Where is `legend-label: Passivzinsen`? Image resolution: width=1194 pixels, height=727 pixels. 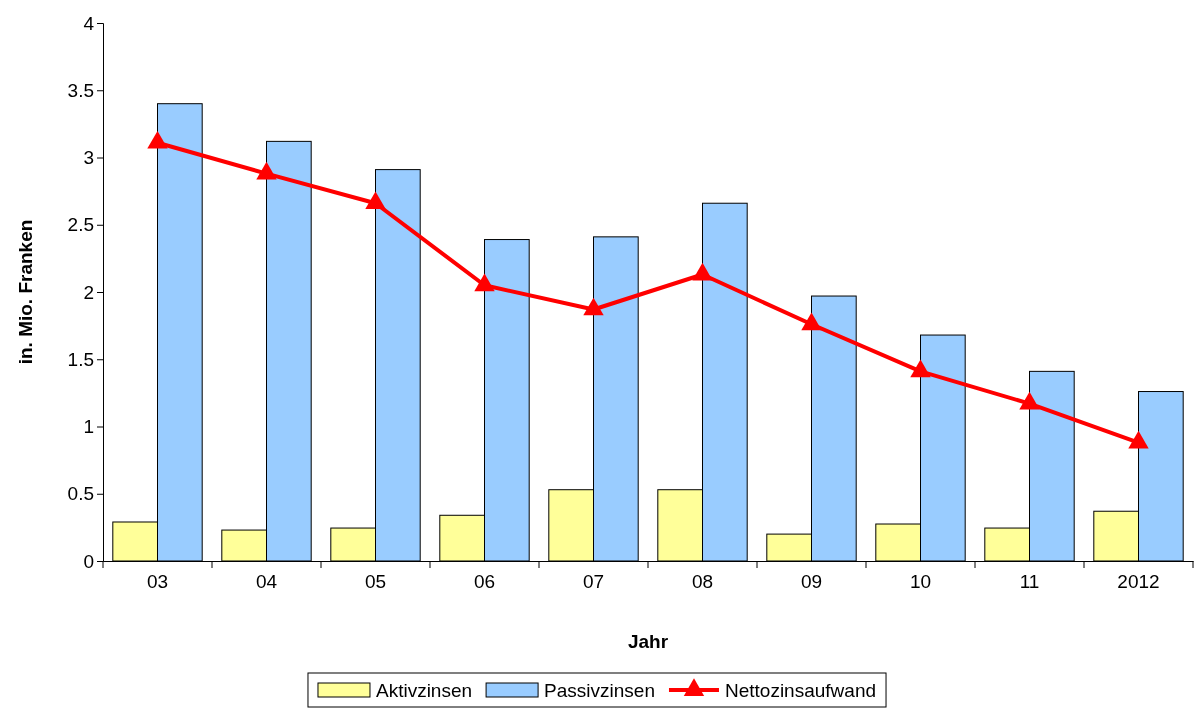
legend-label: Passivzinsen is located at coordinates (599, 690).